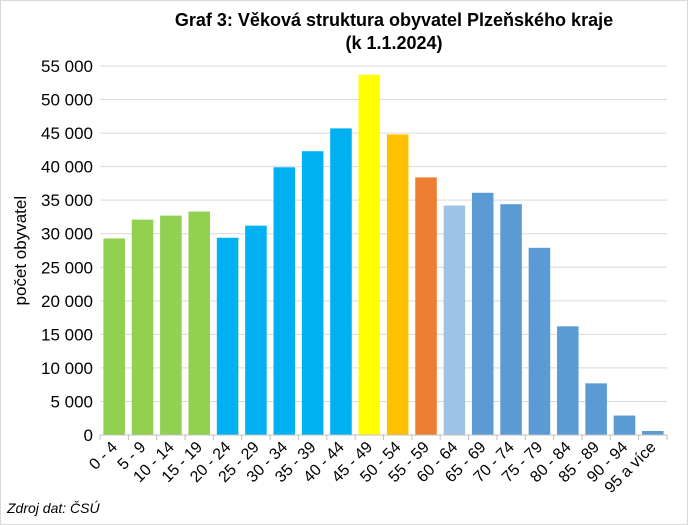 The height and width of the screenshot is (525, 688). I want to click on y-tick-label: 15 000, so click(67, 334).